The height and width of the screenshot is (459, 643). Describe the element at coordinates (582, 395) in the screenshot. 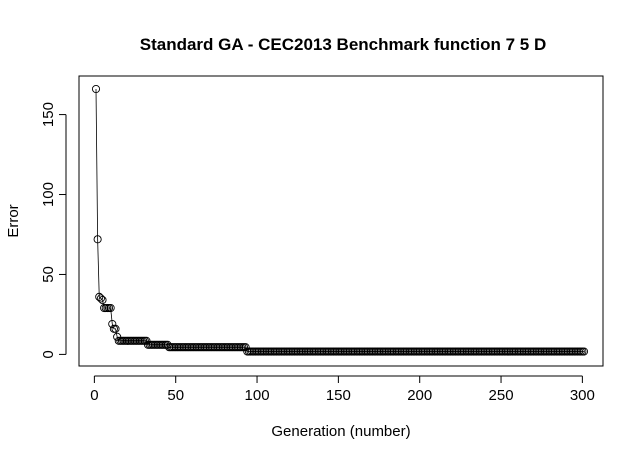

I see `x-tick-label: 300` at that location.